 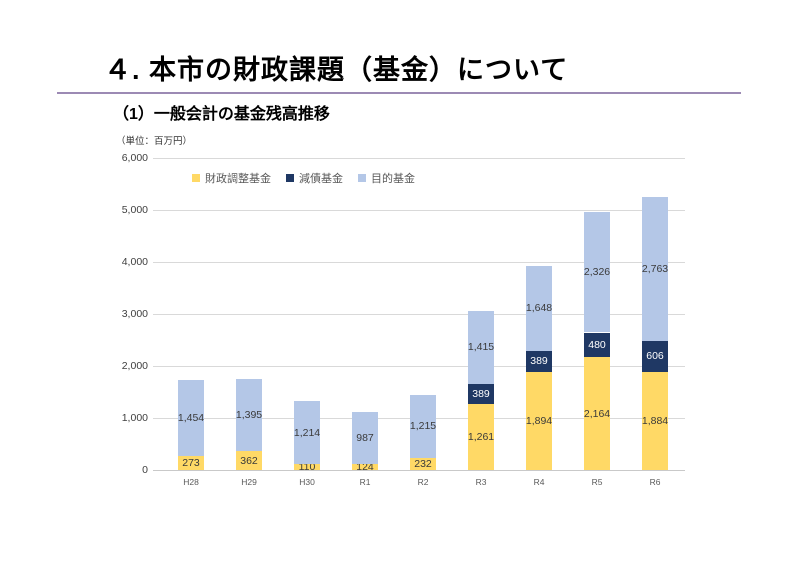 I want to click on data-label-財政調整基金: 124, so click(x=365, y=466).